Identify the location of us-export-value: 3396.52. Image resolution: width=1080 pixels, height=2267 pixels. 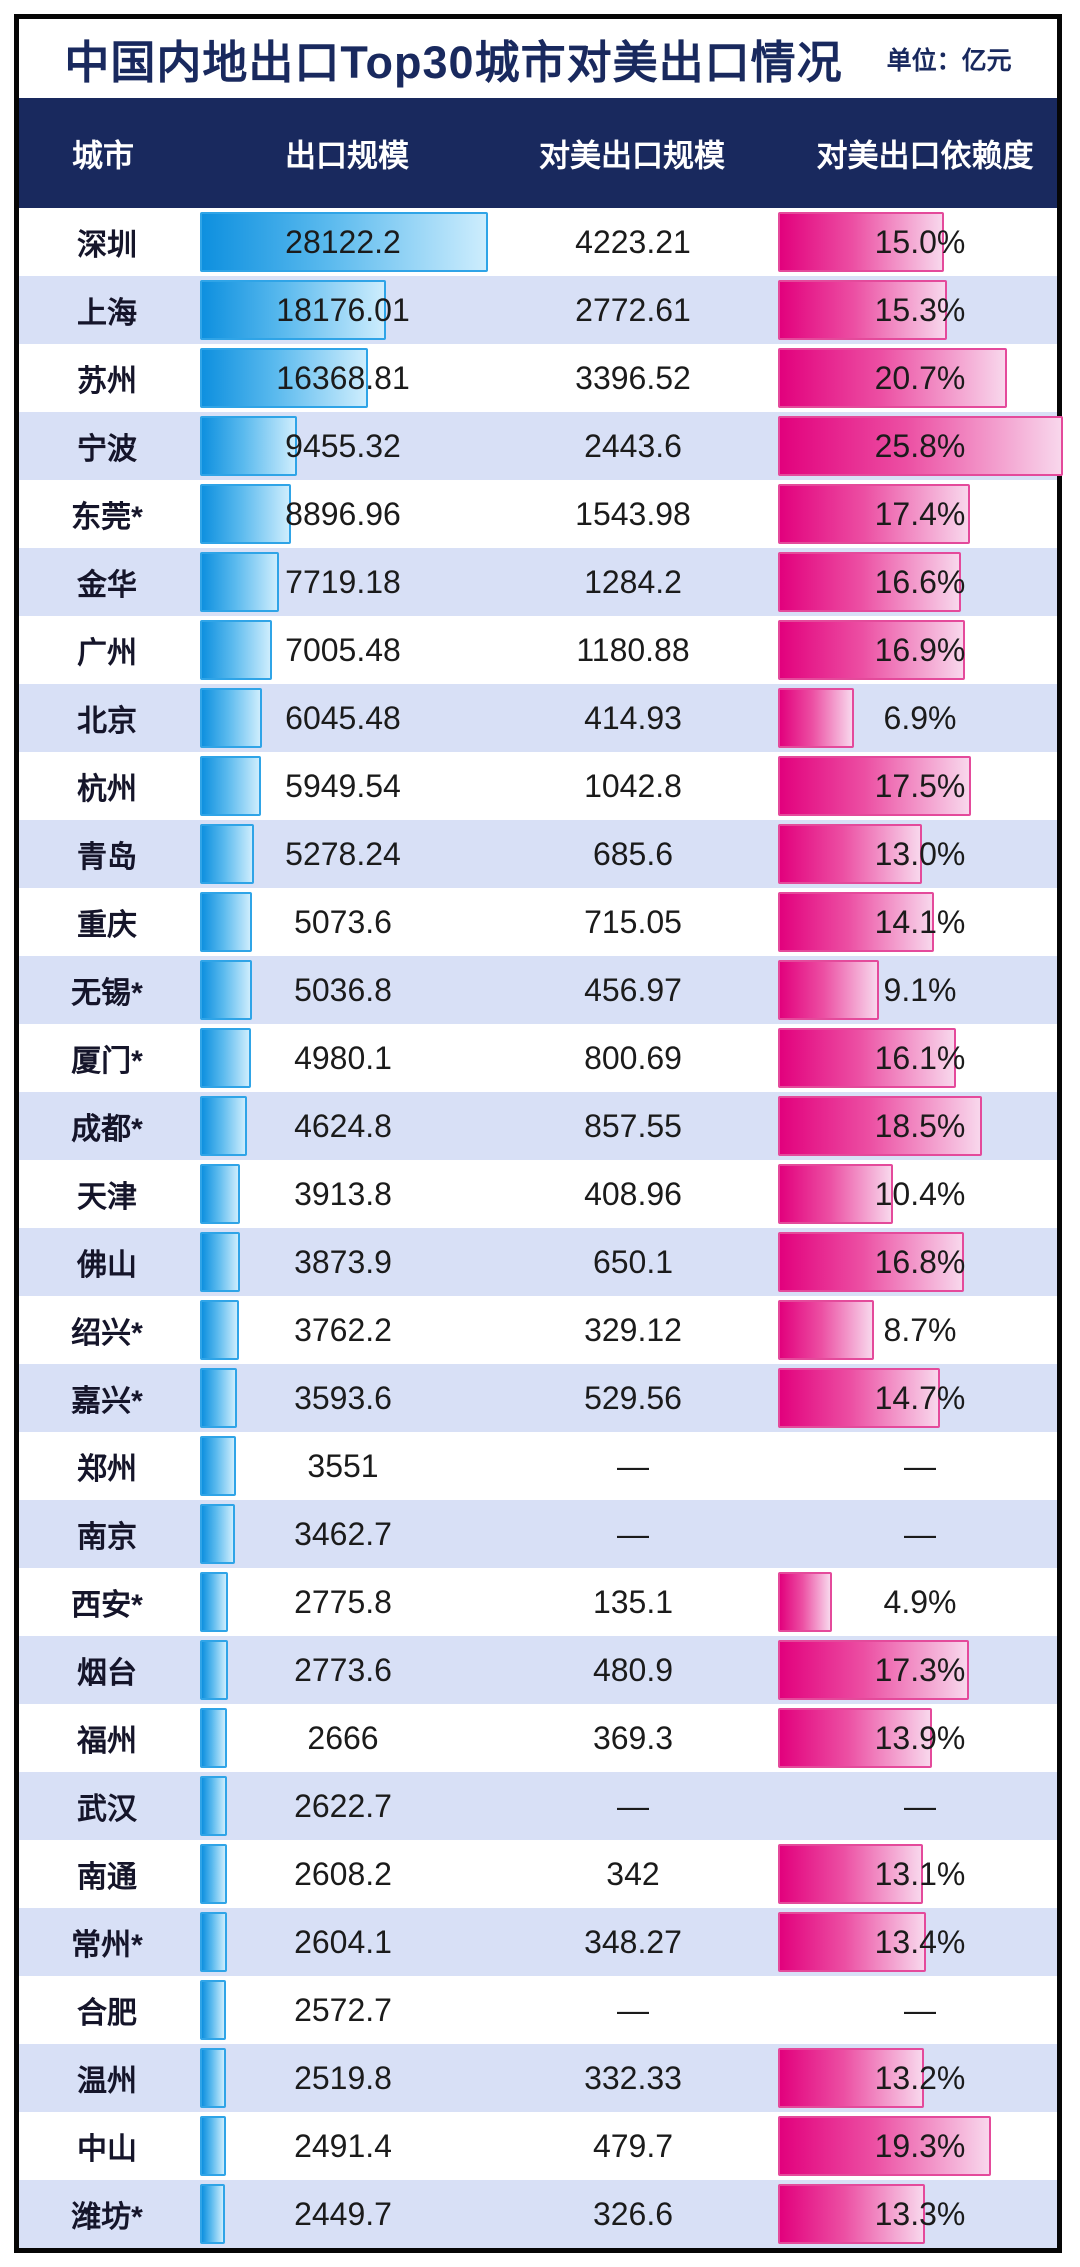
(633, 377).